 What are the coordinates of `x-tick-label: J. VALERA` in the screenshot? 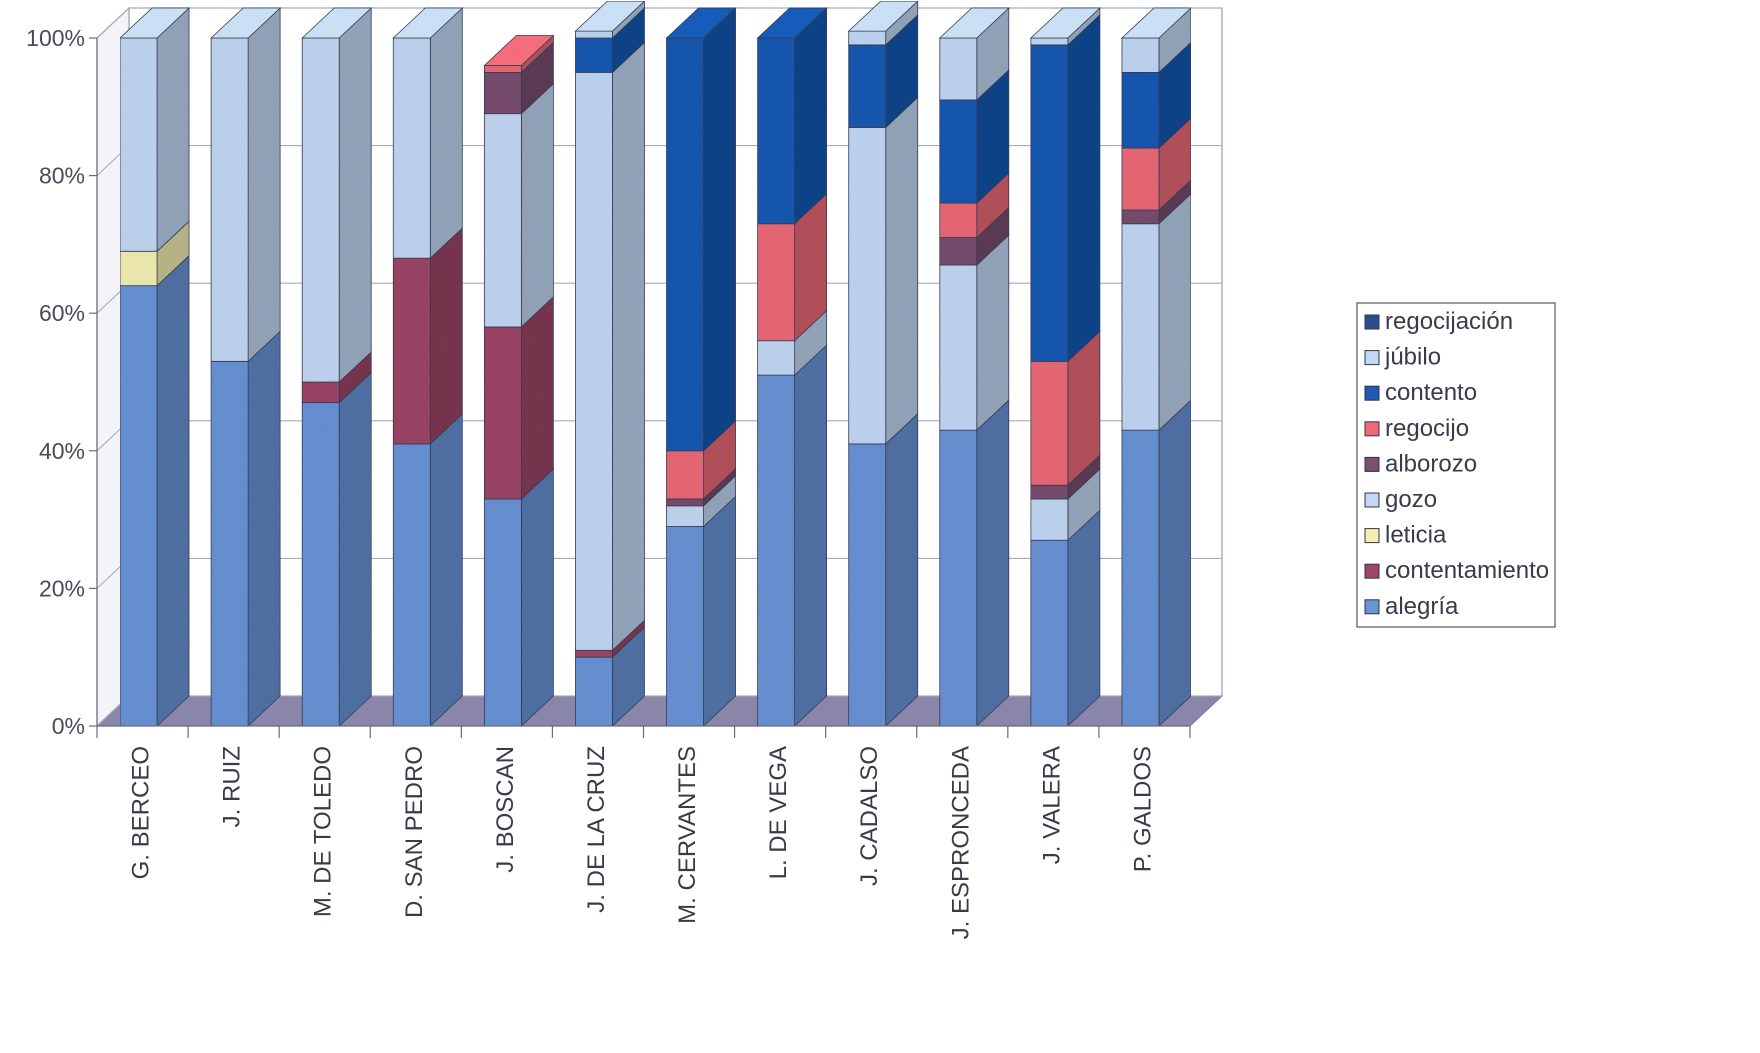 It's located at (1051, 805).